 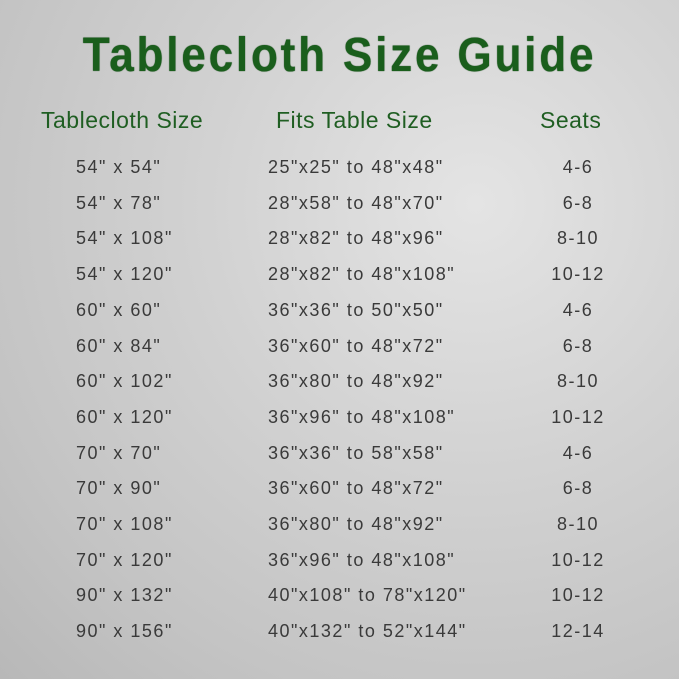 I want to click on fits-table-size-cell: 25"x25" to 48"x48", so click(x=356, y=167).